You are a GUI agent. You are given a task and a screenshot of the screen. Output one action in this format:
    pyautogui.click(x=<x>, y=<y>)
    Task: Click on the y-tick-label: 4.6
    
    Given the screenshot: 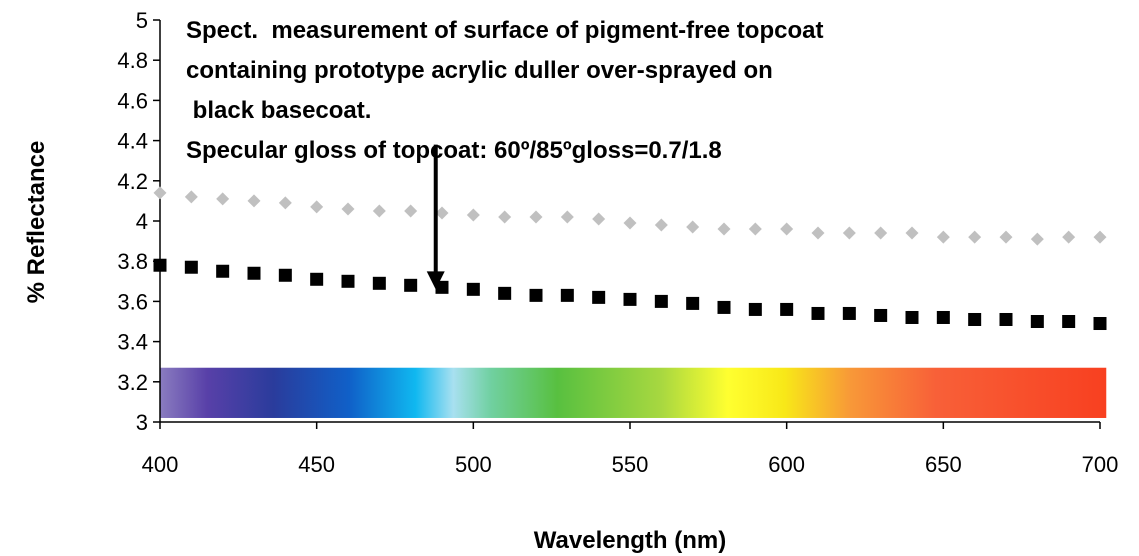 What is the action you would take?
    pyautogui.click(x=132, y=100)
    